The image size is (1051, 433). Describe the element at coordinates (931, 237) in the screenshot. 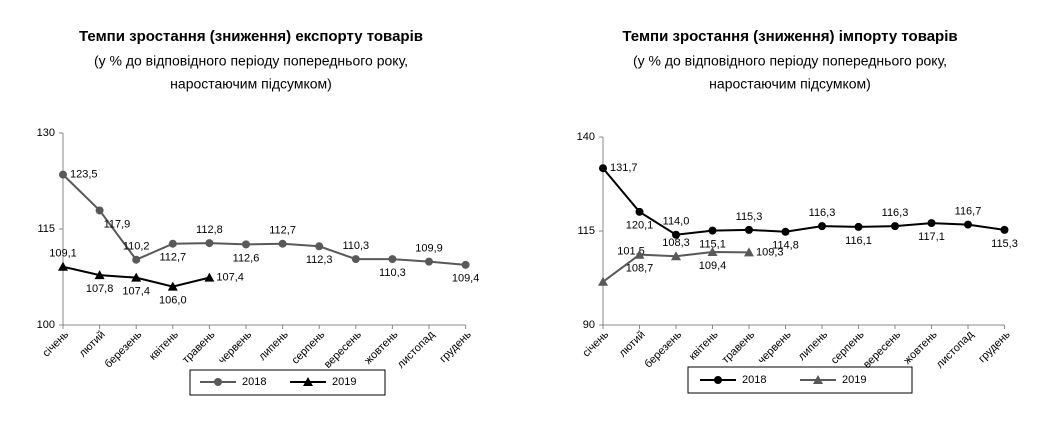

I see `data-label: 117,1` at that location.